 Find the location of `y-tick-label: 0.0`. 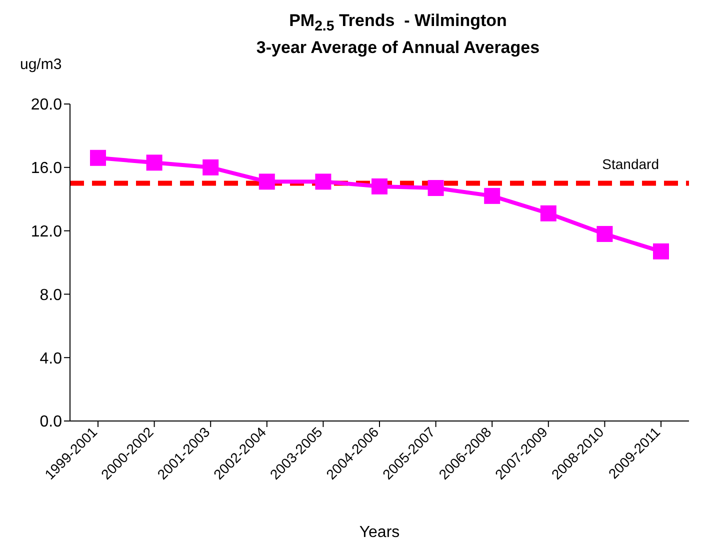

y-tick-label: 0.0 is located at coordinates (51, 422).